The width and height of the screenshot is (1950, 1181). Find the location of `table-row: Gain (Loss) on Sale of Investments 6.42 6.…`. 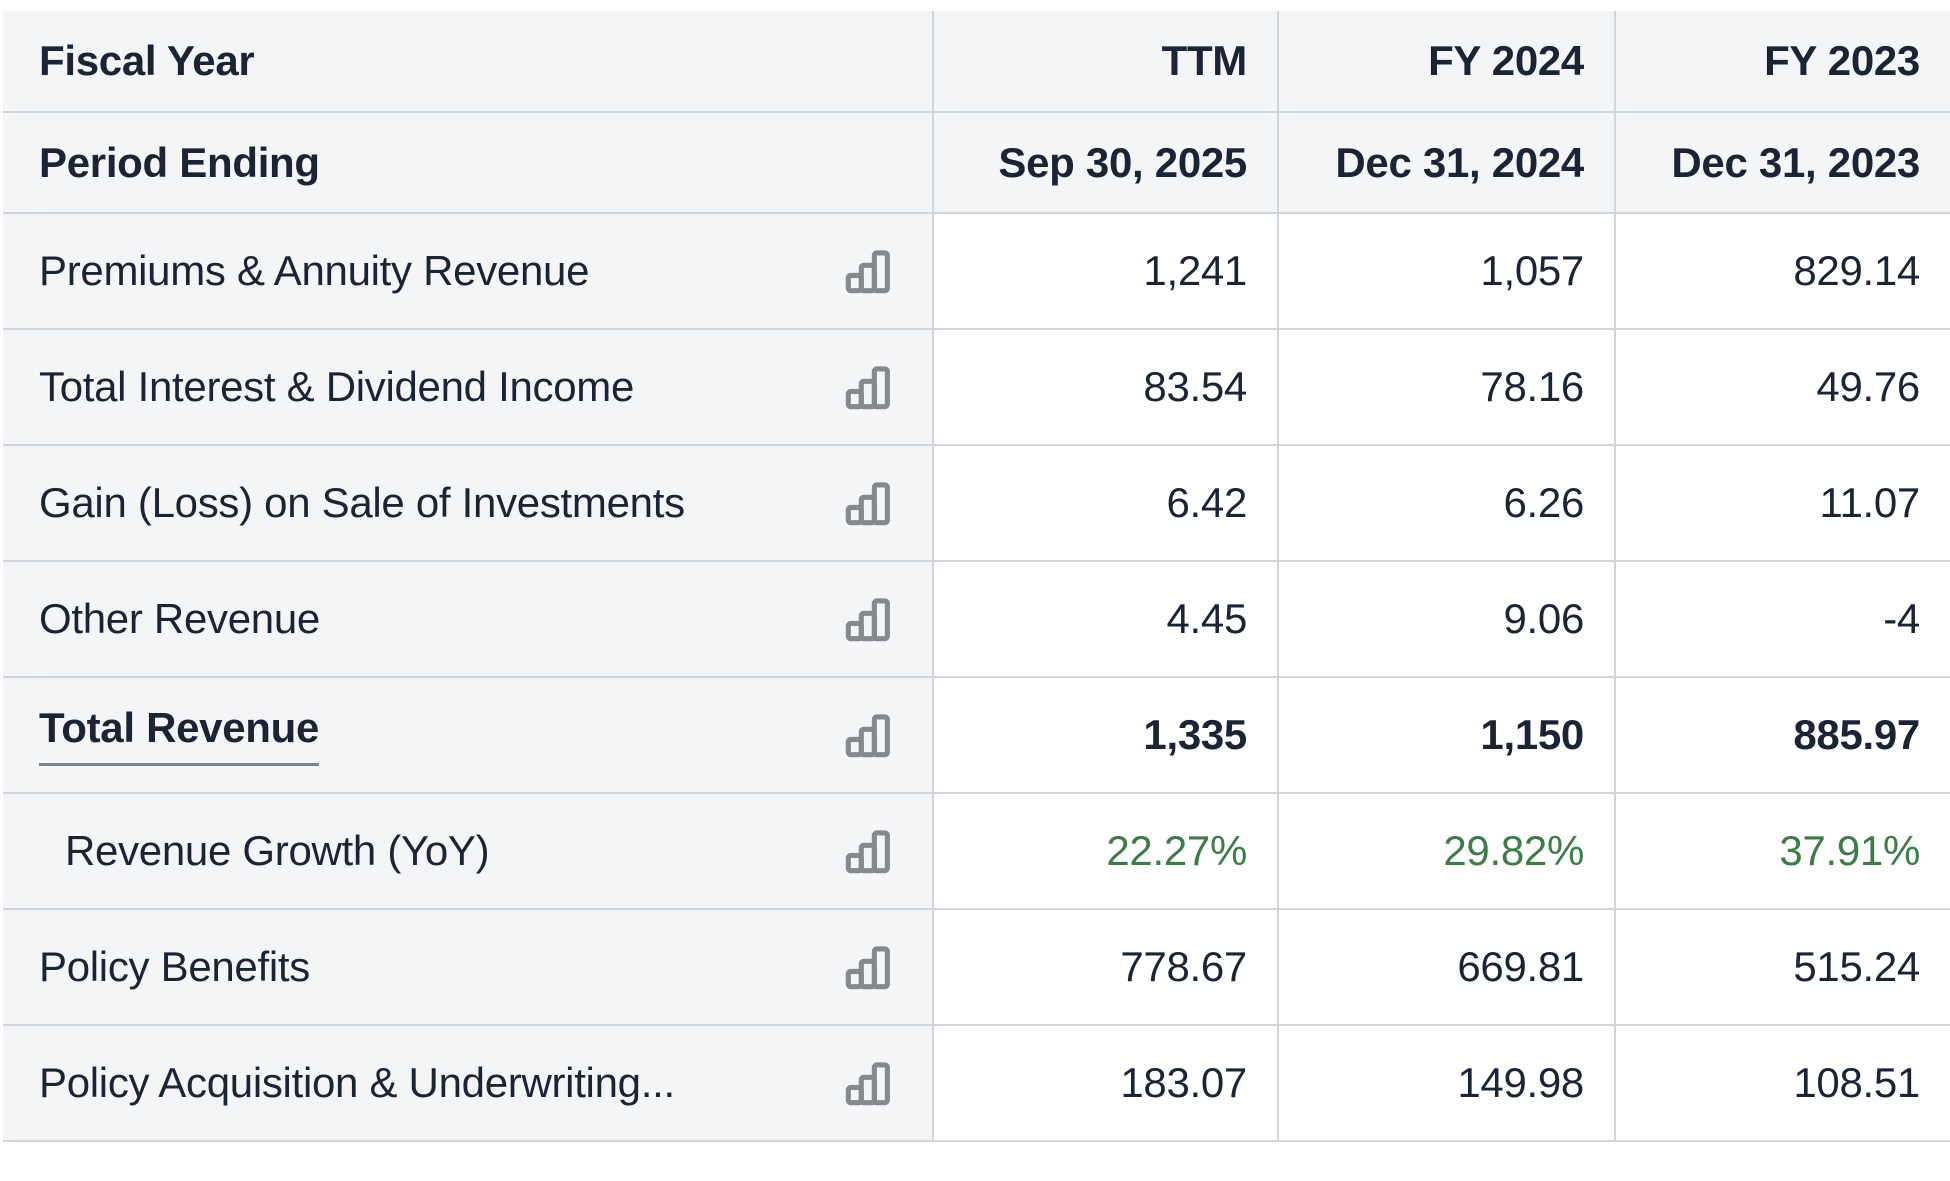

table-row: Gain (Loss) on Sale of Investments 6.42 6.… is located at coordinates (976, 503).